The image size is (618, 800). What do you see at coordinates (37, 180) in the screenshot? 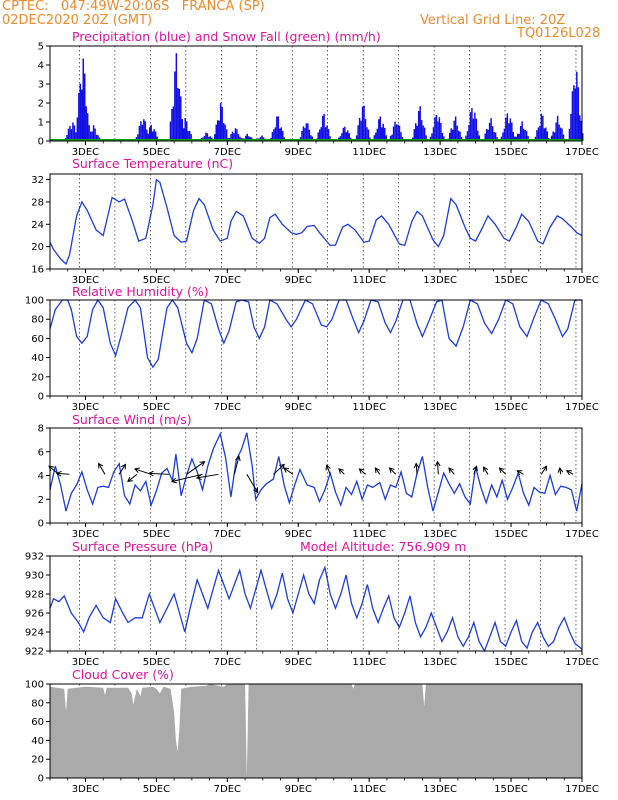
I see `y-tick-label: 32` at bounding box center [37, 180].